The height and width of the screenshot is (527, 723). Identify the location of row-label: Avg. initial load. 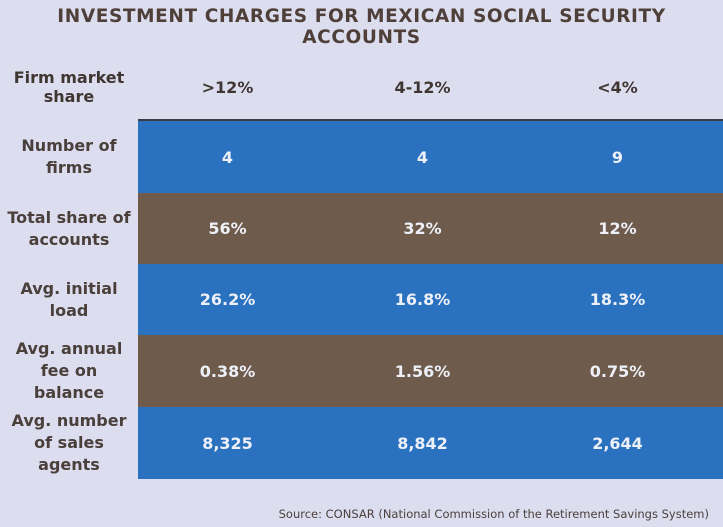
(69, 299).